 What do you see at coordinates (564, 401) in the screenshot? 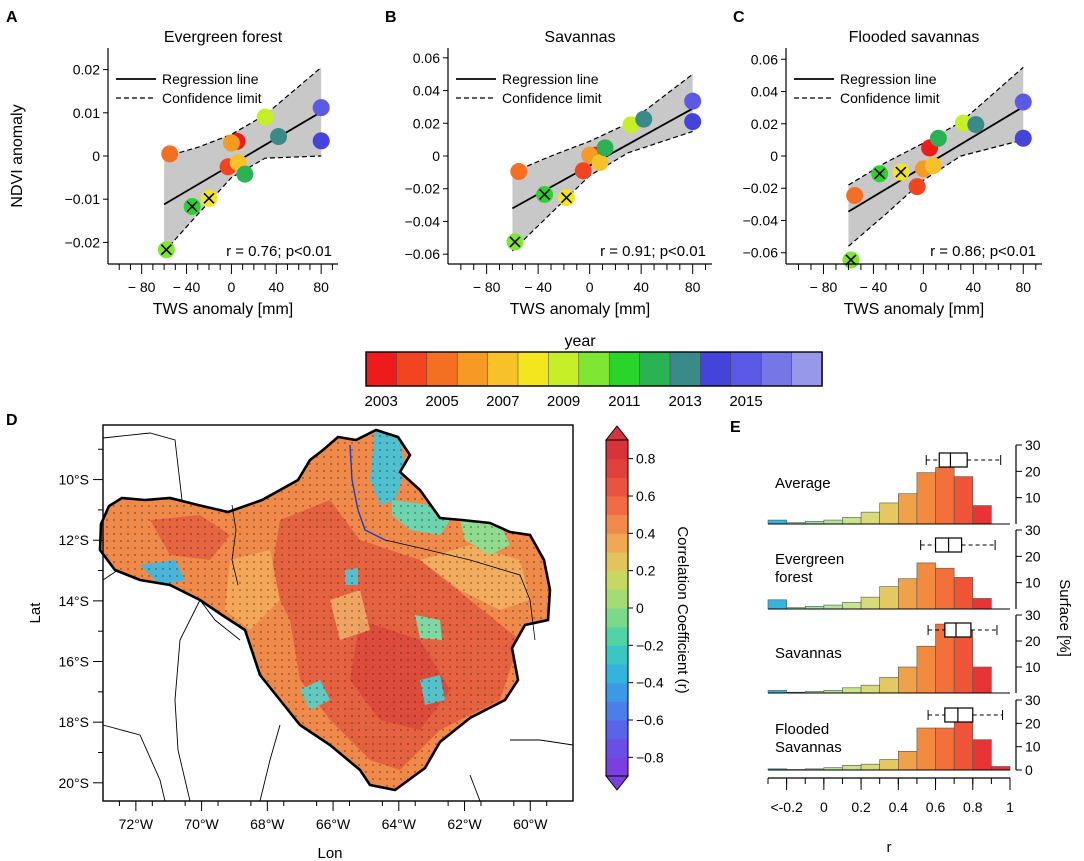
I see `year-colorbar-labels: 2003 2005 2007 2009 2011 2013 2015` at bounding box center [564, 401].